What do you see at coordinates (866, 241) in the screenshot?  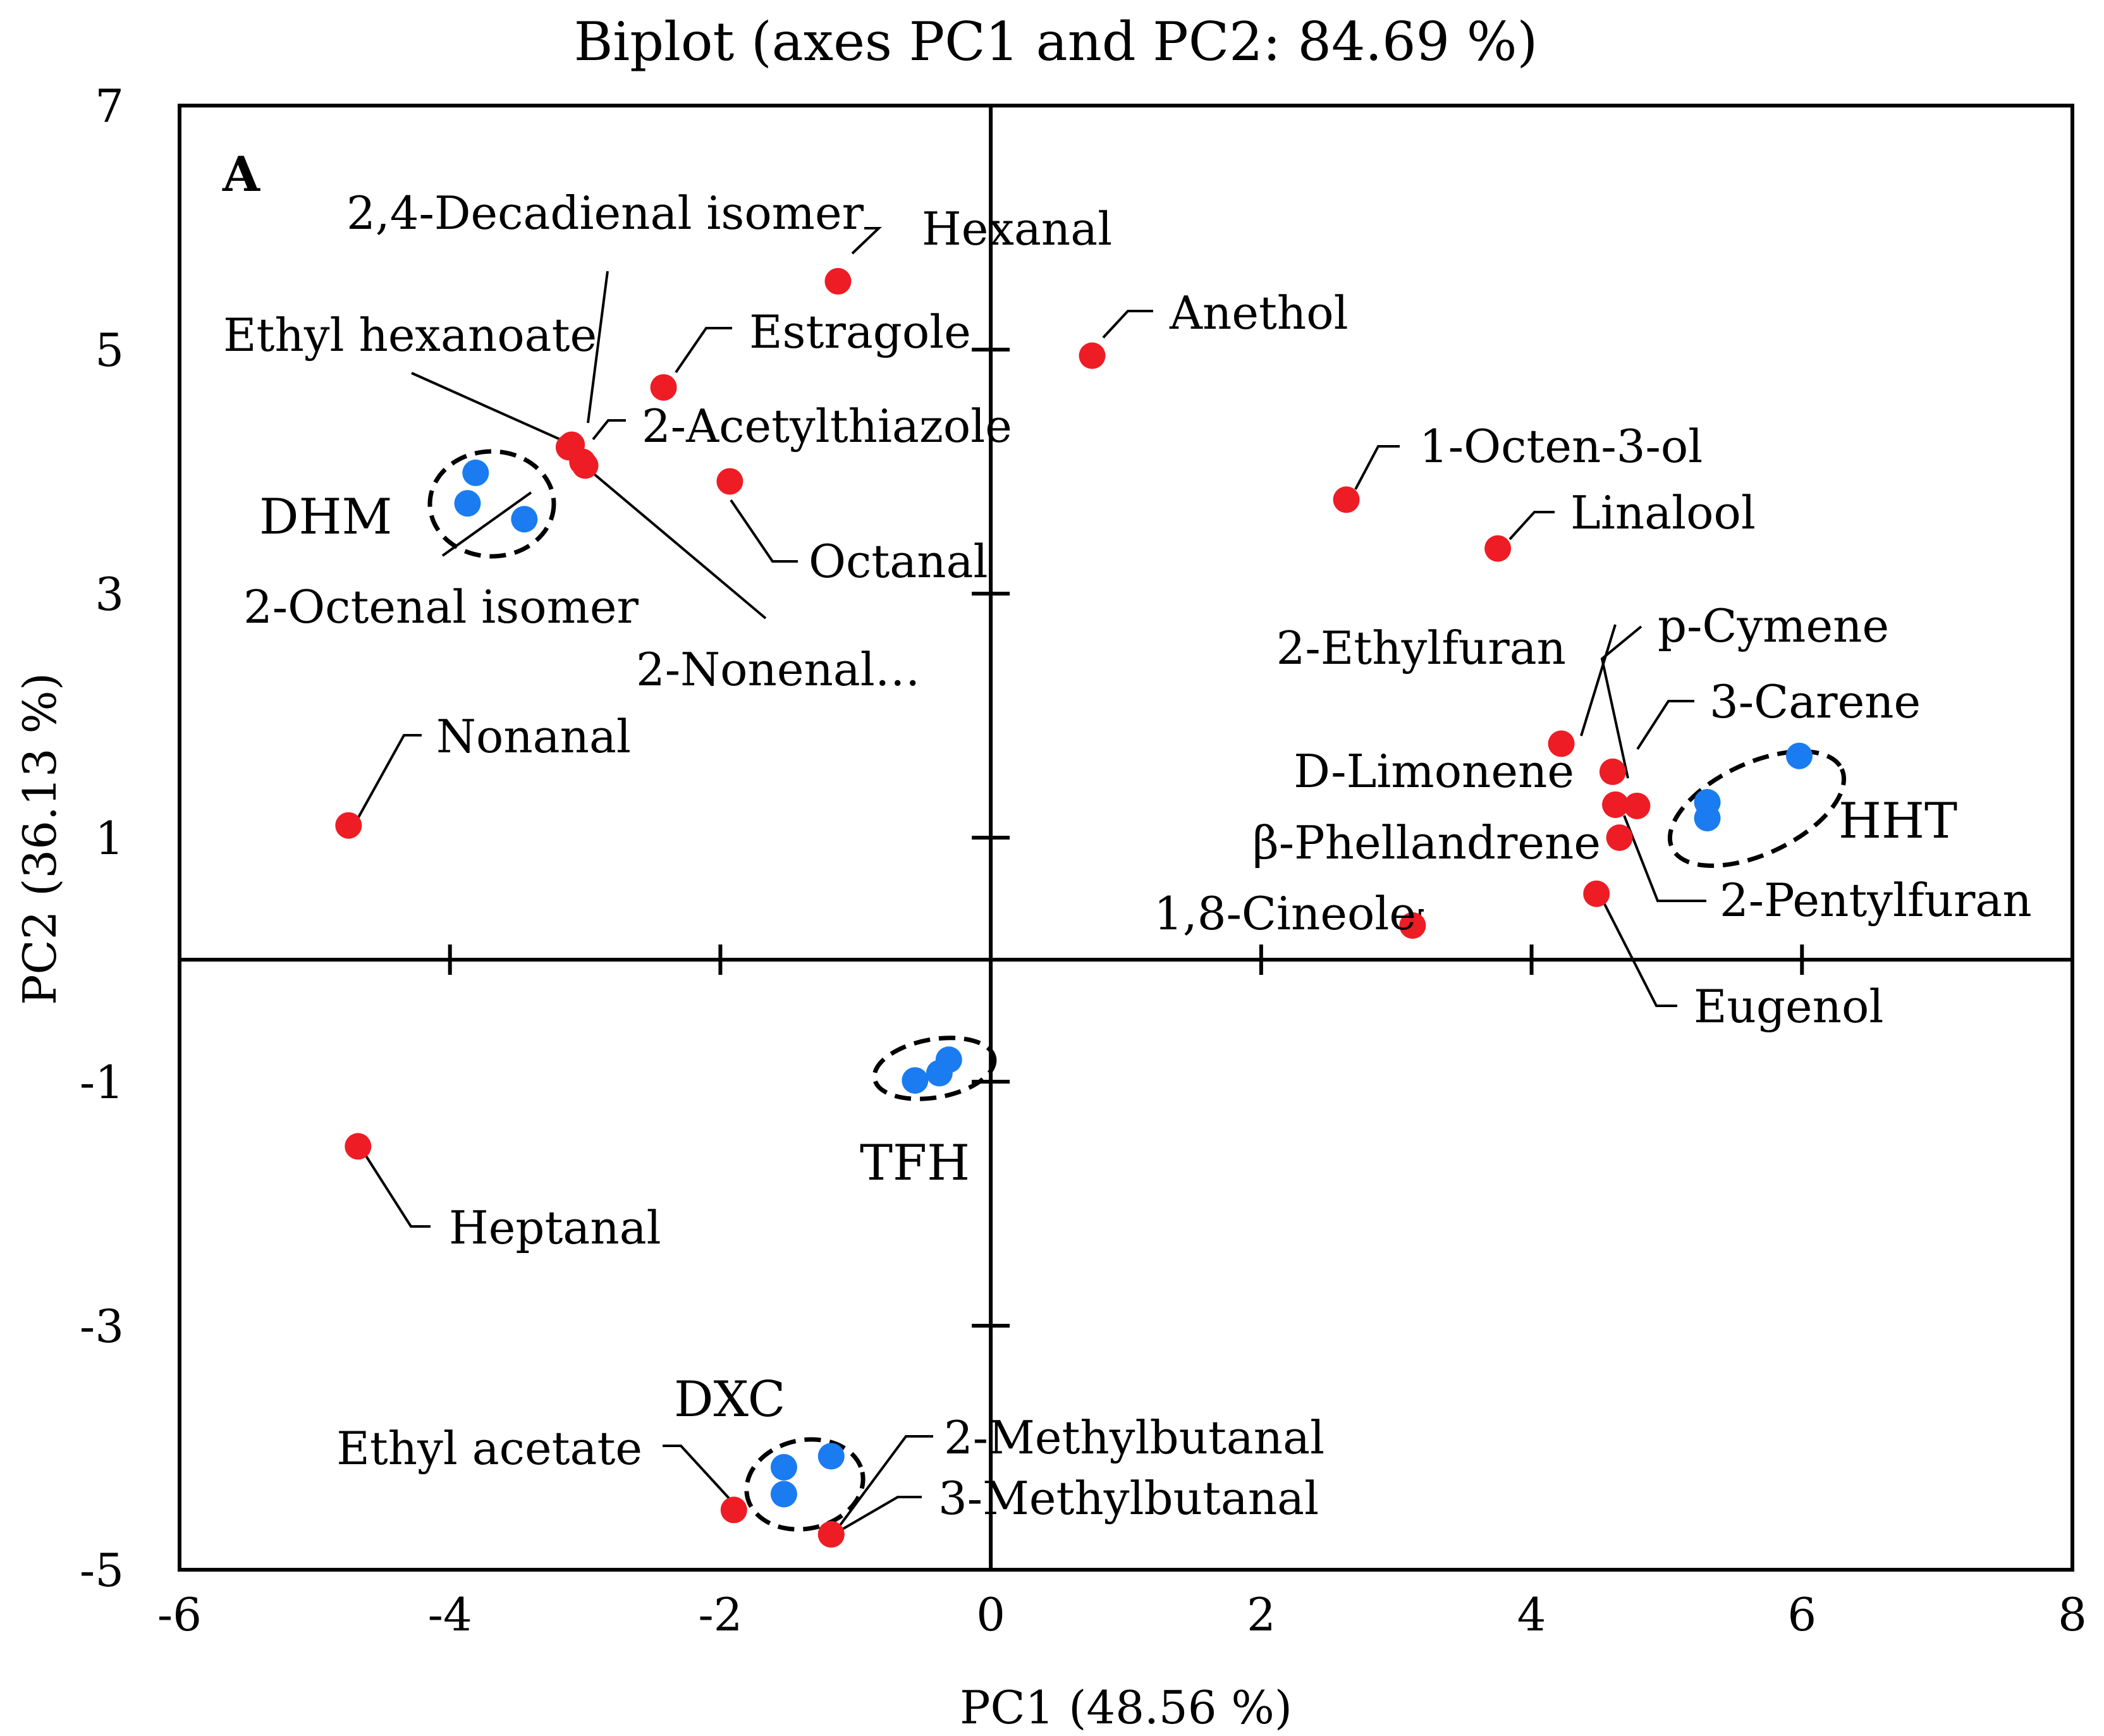 I see `leader-hexanal` at bounding box center [866, 241].